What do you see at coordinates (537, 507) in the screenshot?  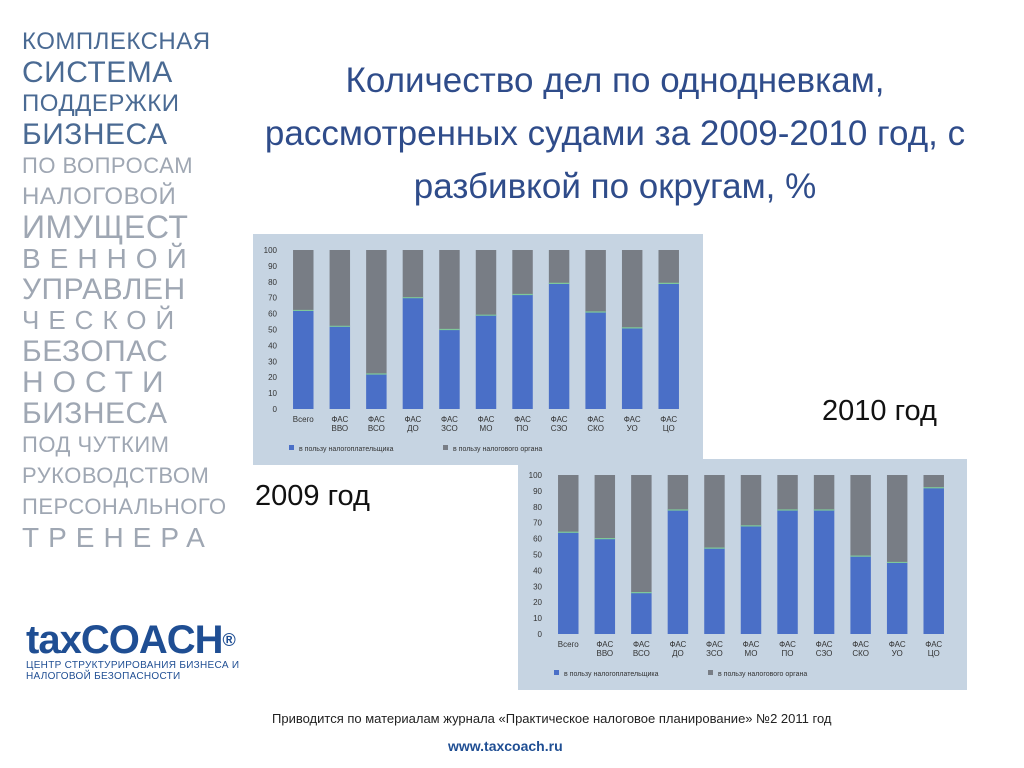 I see `y-tick-label: 80` at bounding box center [537, 507].